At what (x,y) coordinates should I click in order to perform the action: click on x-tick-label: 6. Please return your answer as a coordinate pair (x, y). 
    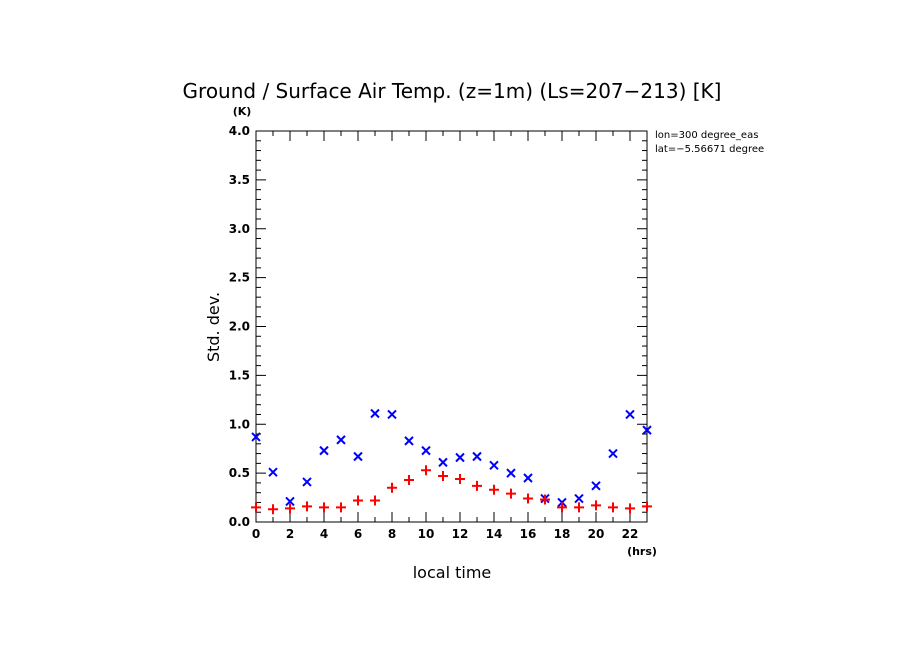
    Looking at the image, I should click on (358, 534).